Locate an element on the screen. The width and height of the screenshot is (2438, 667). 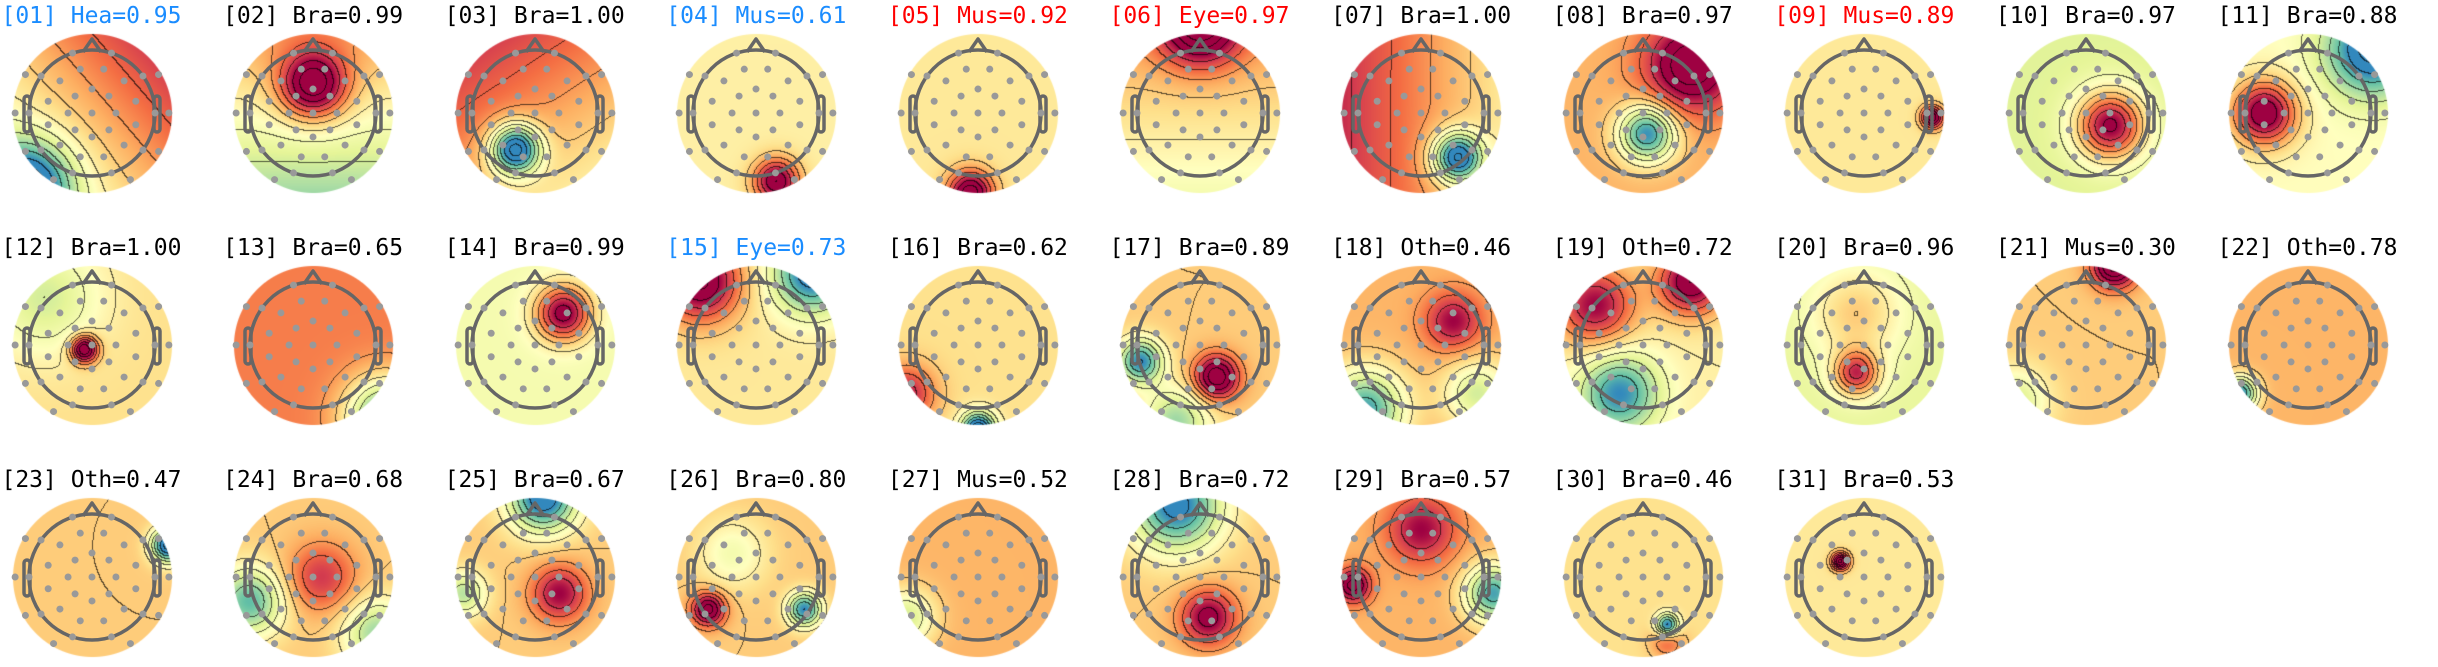
component-title: [06] Eye=0.97 is located at coordinates (1199, 16).